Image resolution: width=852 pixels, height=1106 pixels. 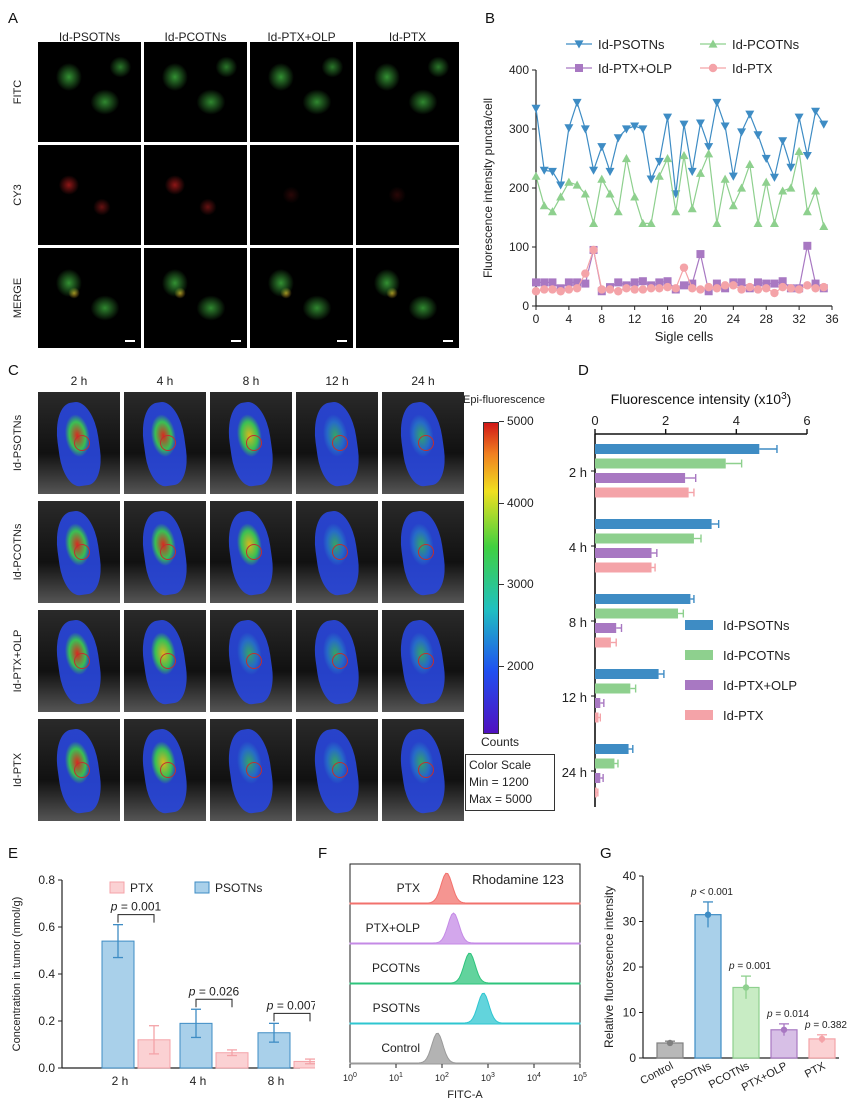 What do you see at coordinates (290, 1005) in the screenshot?
I see `p-value-label: p = 0.007` at bounding box center [290, 1005].